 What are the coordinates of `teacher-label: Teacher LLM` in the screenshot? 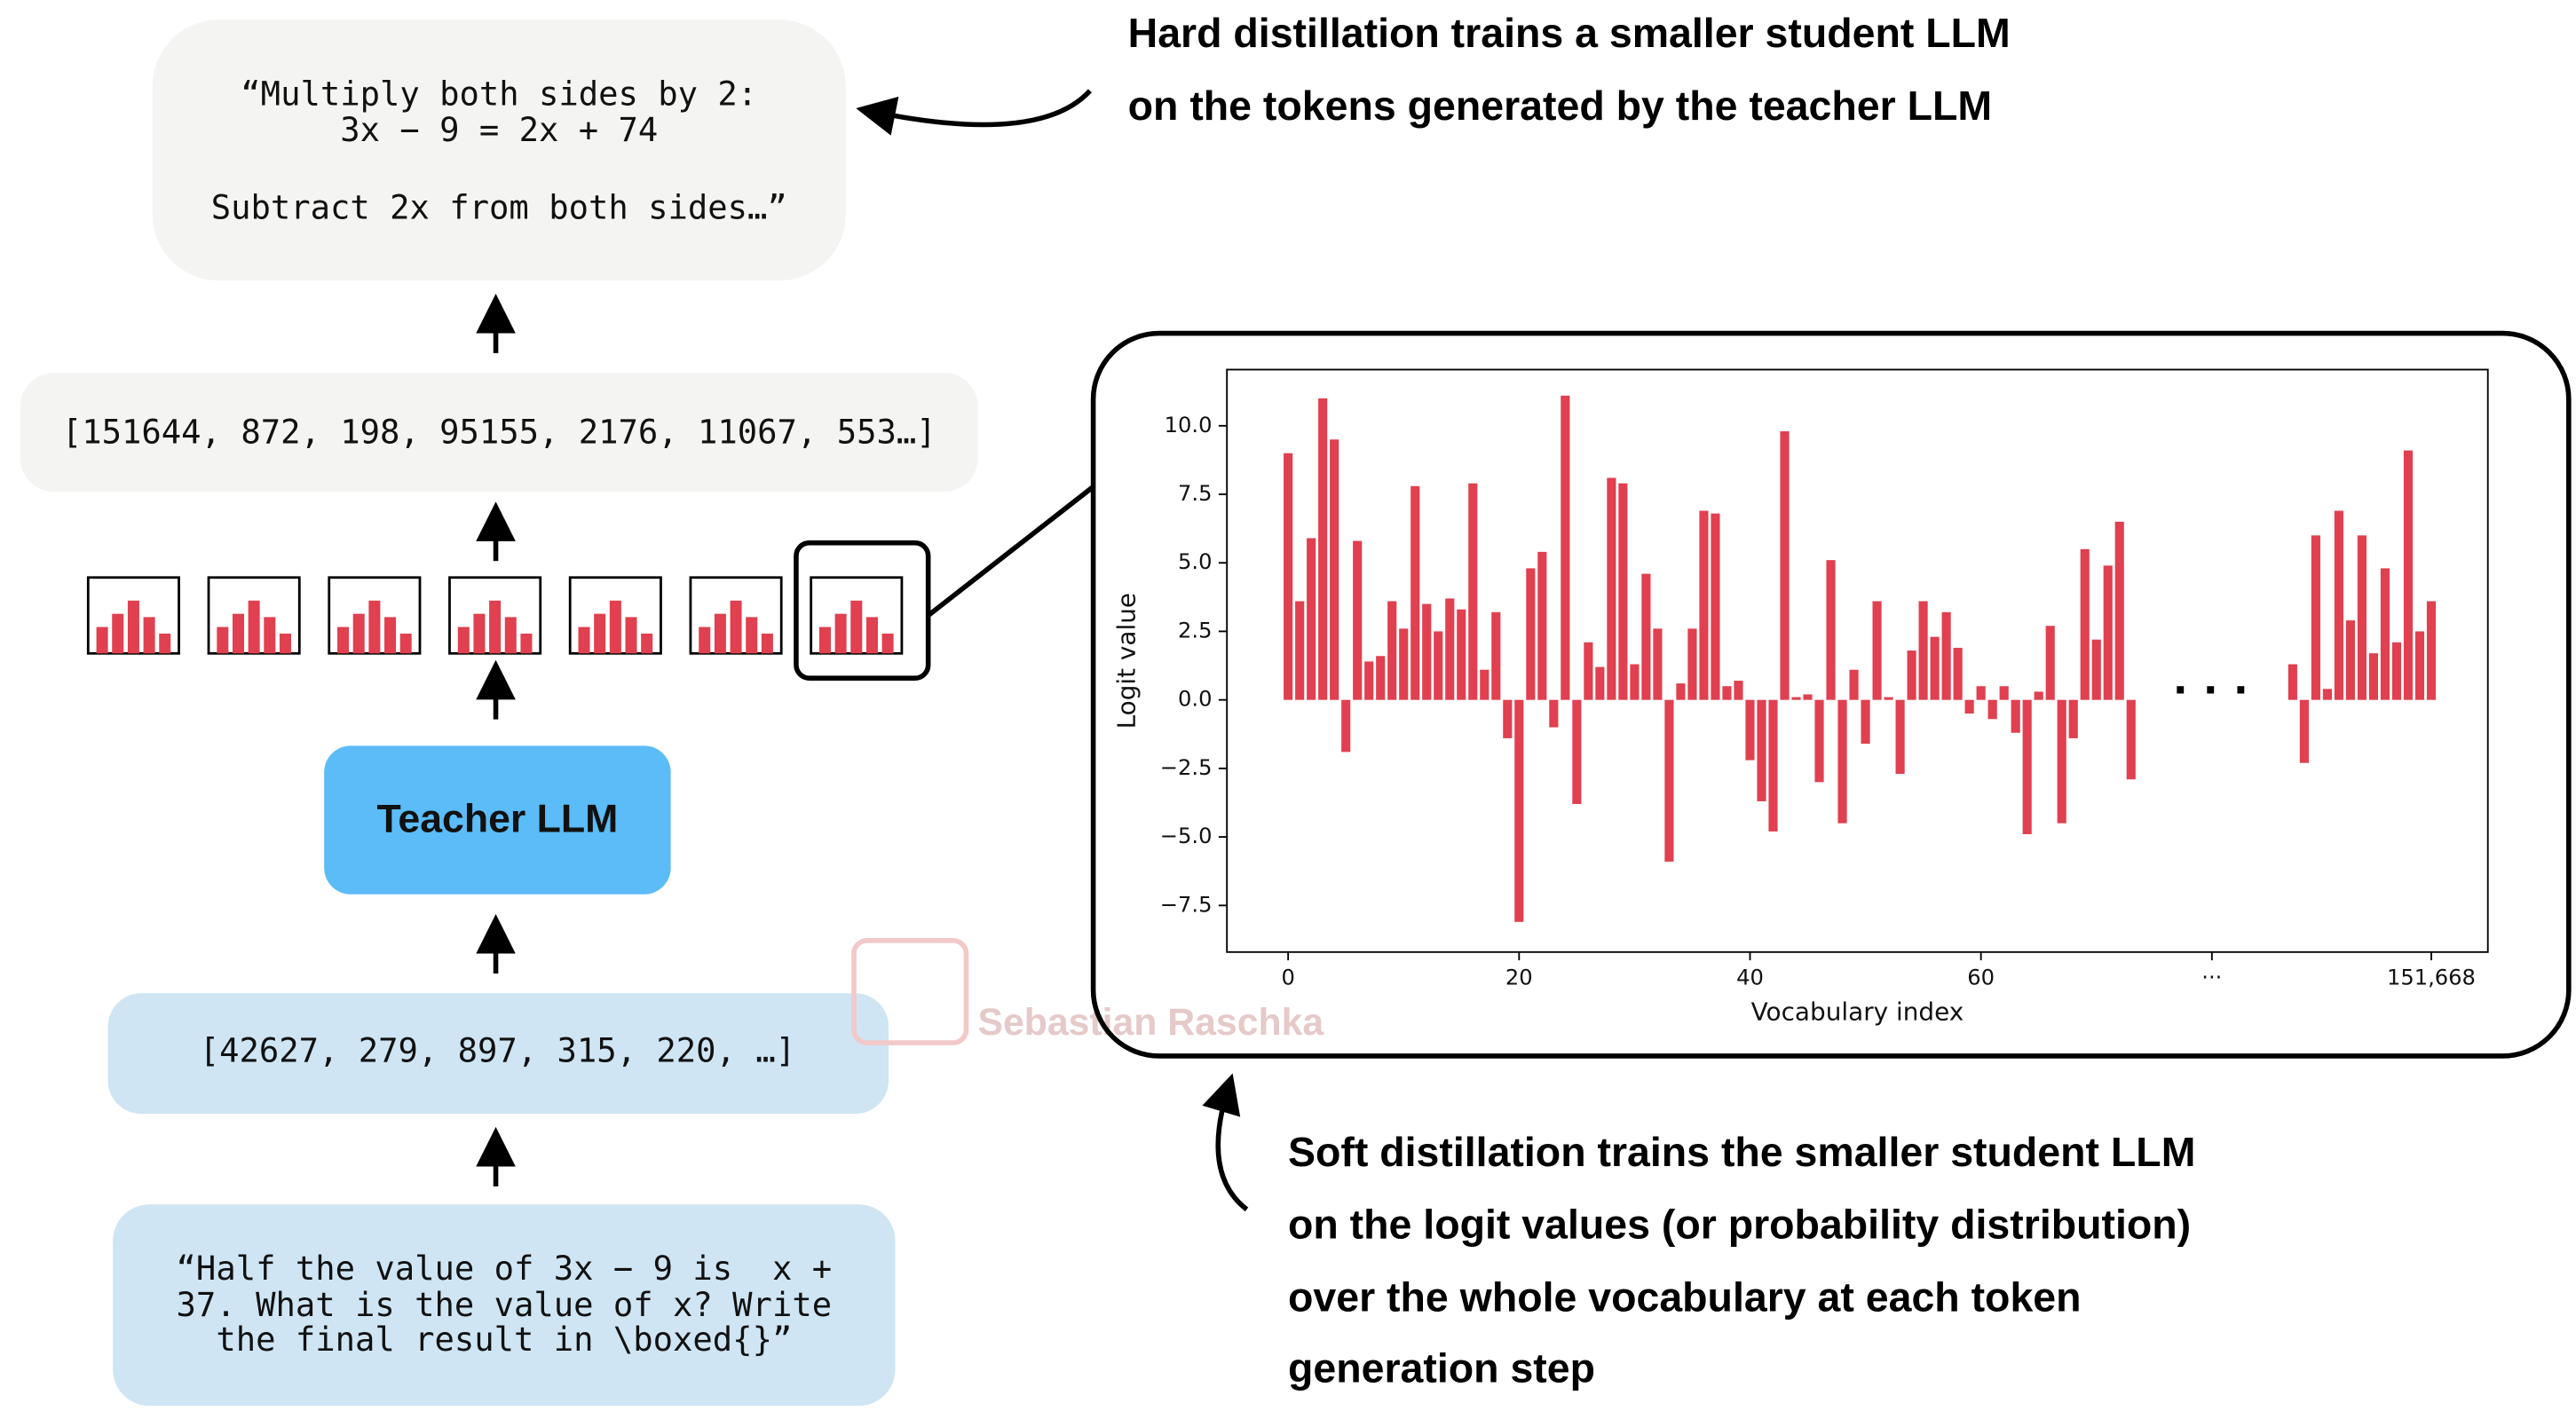 It's located at (497, 820).